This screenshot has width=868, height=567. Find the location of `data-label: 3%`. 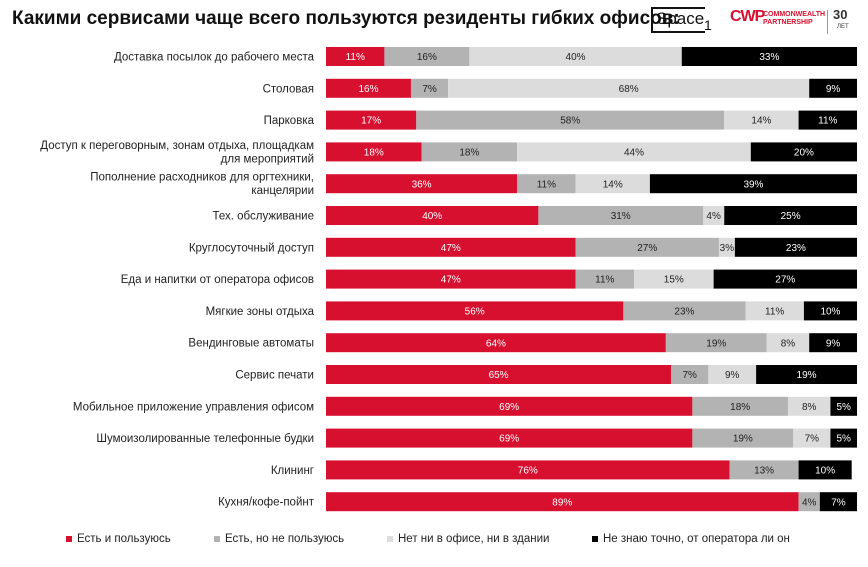

data-label: 3% is located at coordinates (727, 248).